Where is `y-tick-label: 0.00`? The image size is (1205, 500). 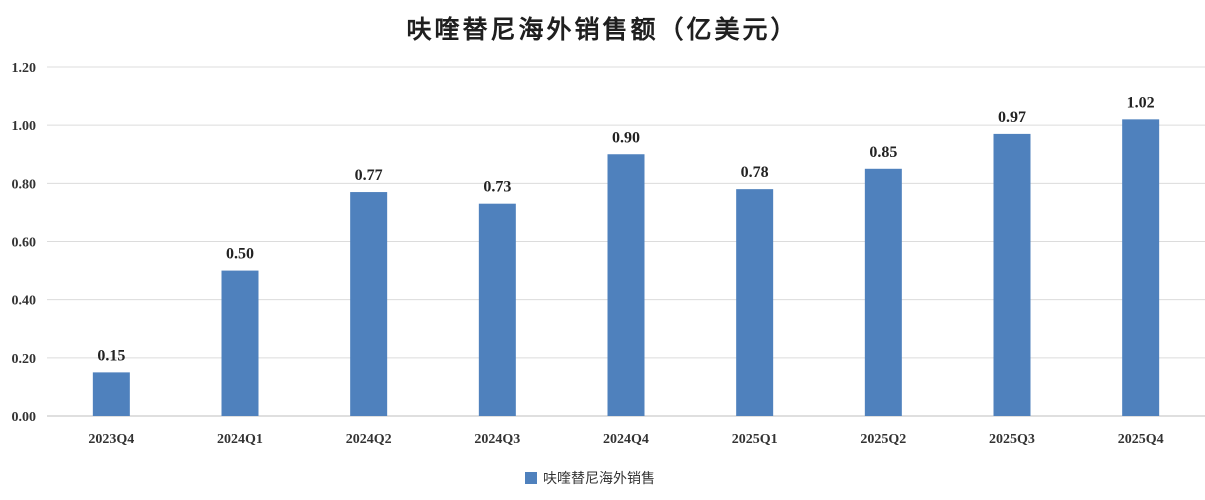
y-tick-label: 0.00 is located at coordinates (24, 417).